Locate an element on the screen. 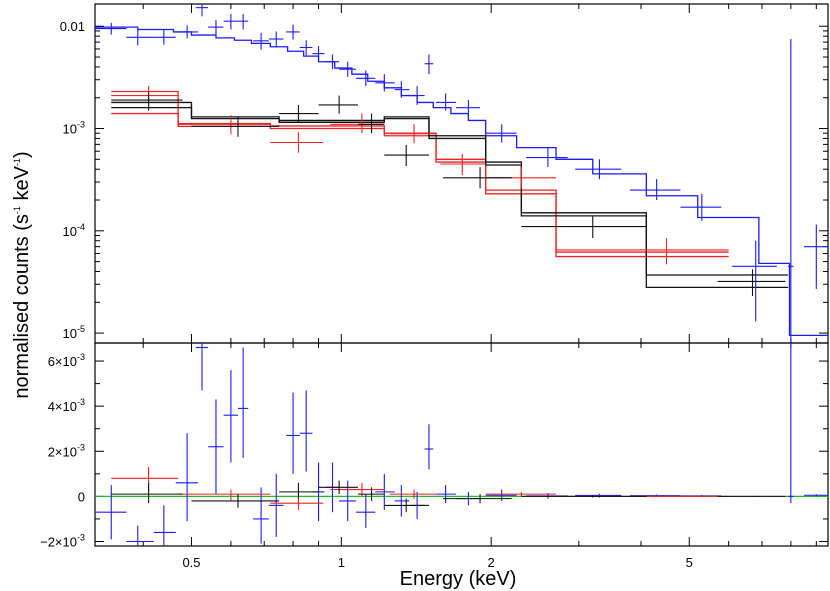 The width and height of the screenshot is (830, 591). x-tick-label: 2 is located at coordinates (491, 562).